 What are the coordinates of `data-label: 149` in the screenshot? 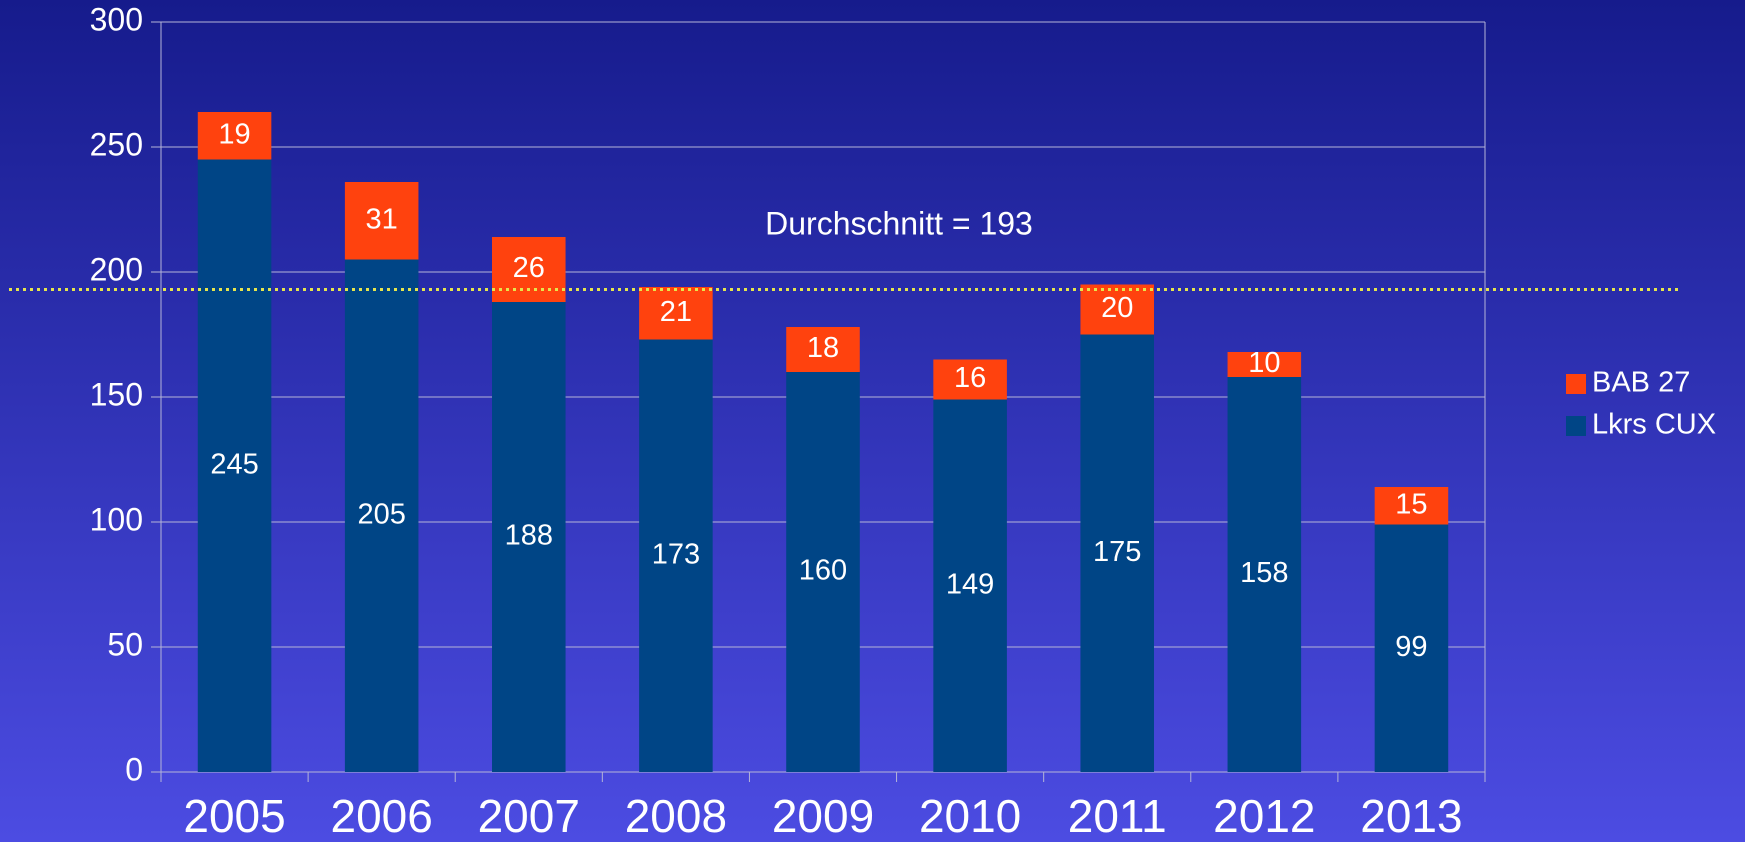 It's located at (970, 584).